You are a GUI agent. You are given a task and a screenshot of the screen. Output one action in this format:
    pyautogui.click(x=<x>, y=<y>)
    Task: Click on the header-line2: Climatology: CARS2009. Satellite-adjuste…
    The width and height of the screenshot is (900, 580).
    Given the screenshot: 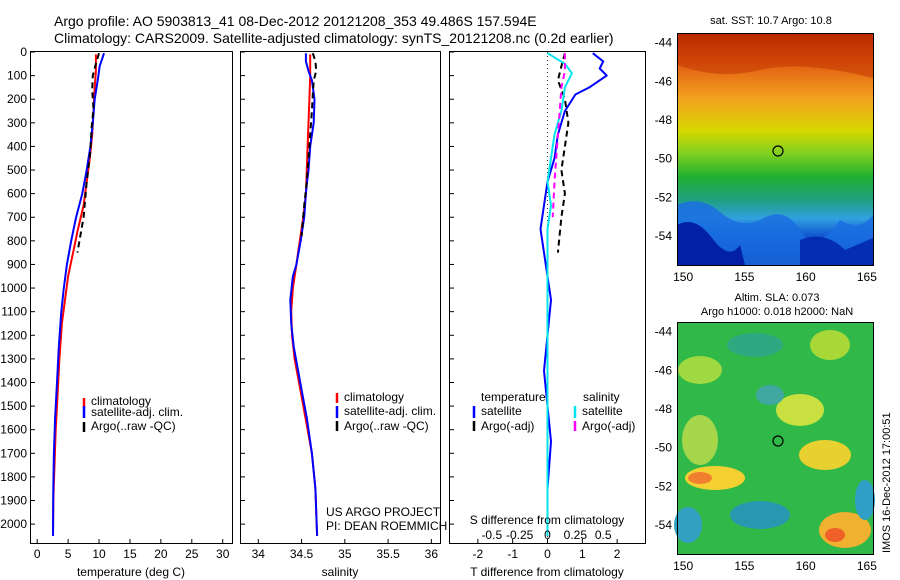 What is the action you would take?
    pyautogui.click(x=334, y=38)
    